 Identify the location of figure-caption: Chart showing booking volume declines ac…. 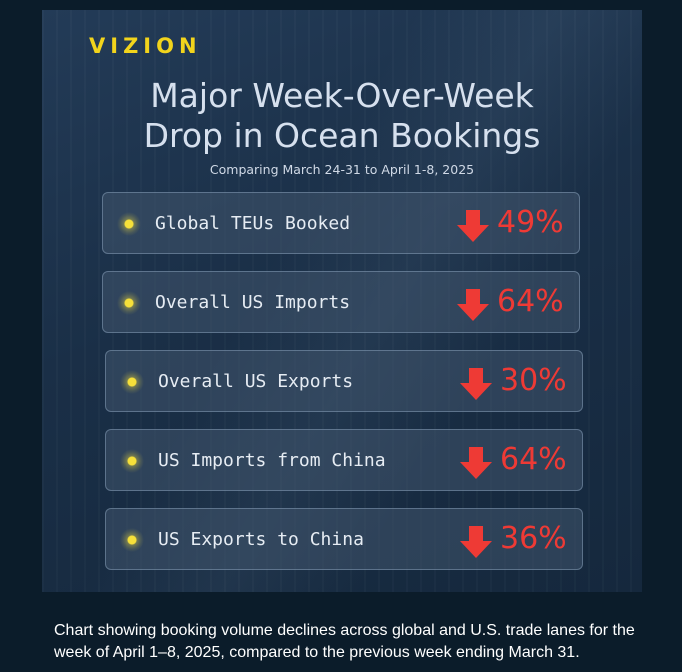
(344, 641).